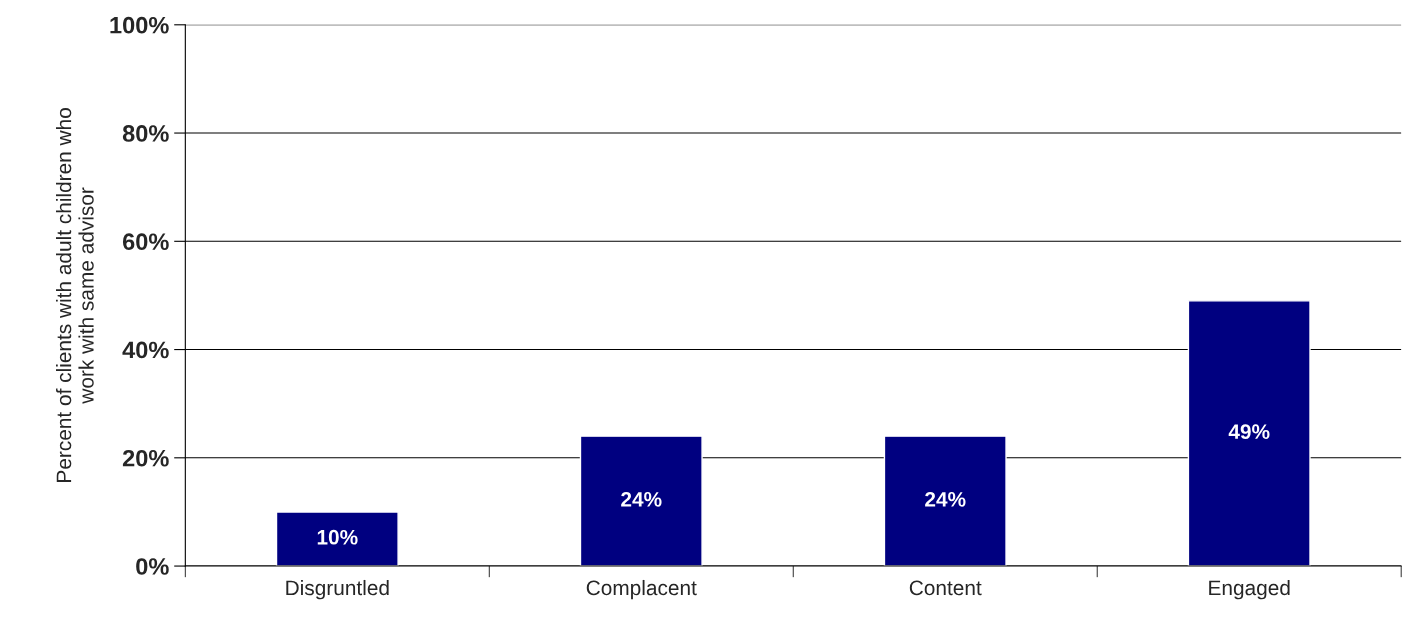 This screenshot has height=620, width=1404. Describe the element at coordinates (145, 133) in the screenshot. I see `y-tick-label: 80%` at that location.